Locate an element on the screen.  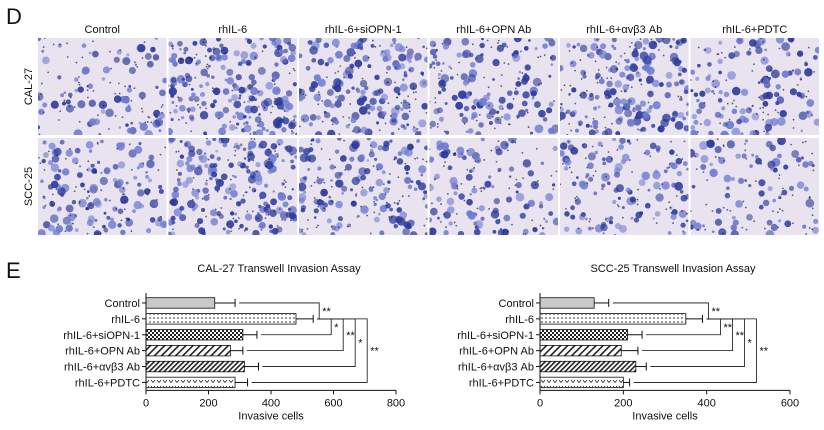
x-tick-label: 400 is located at coordinates (706, 403).